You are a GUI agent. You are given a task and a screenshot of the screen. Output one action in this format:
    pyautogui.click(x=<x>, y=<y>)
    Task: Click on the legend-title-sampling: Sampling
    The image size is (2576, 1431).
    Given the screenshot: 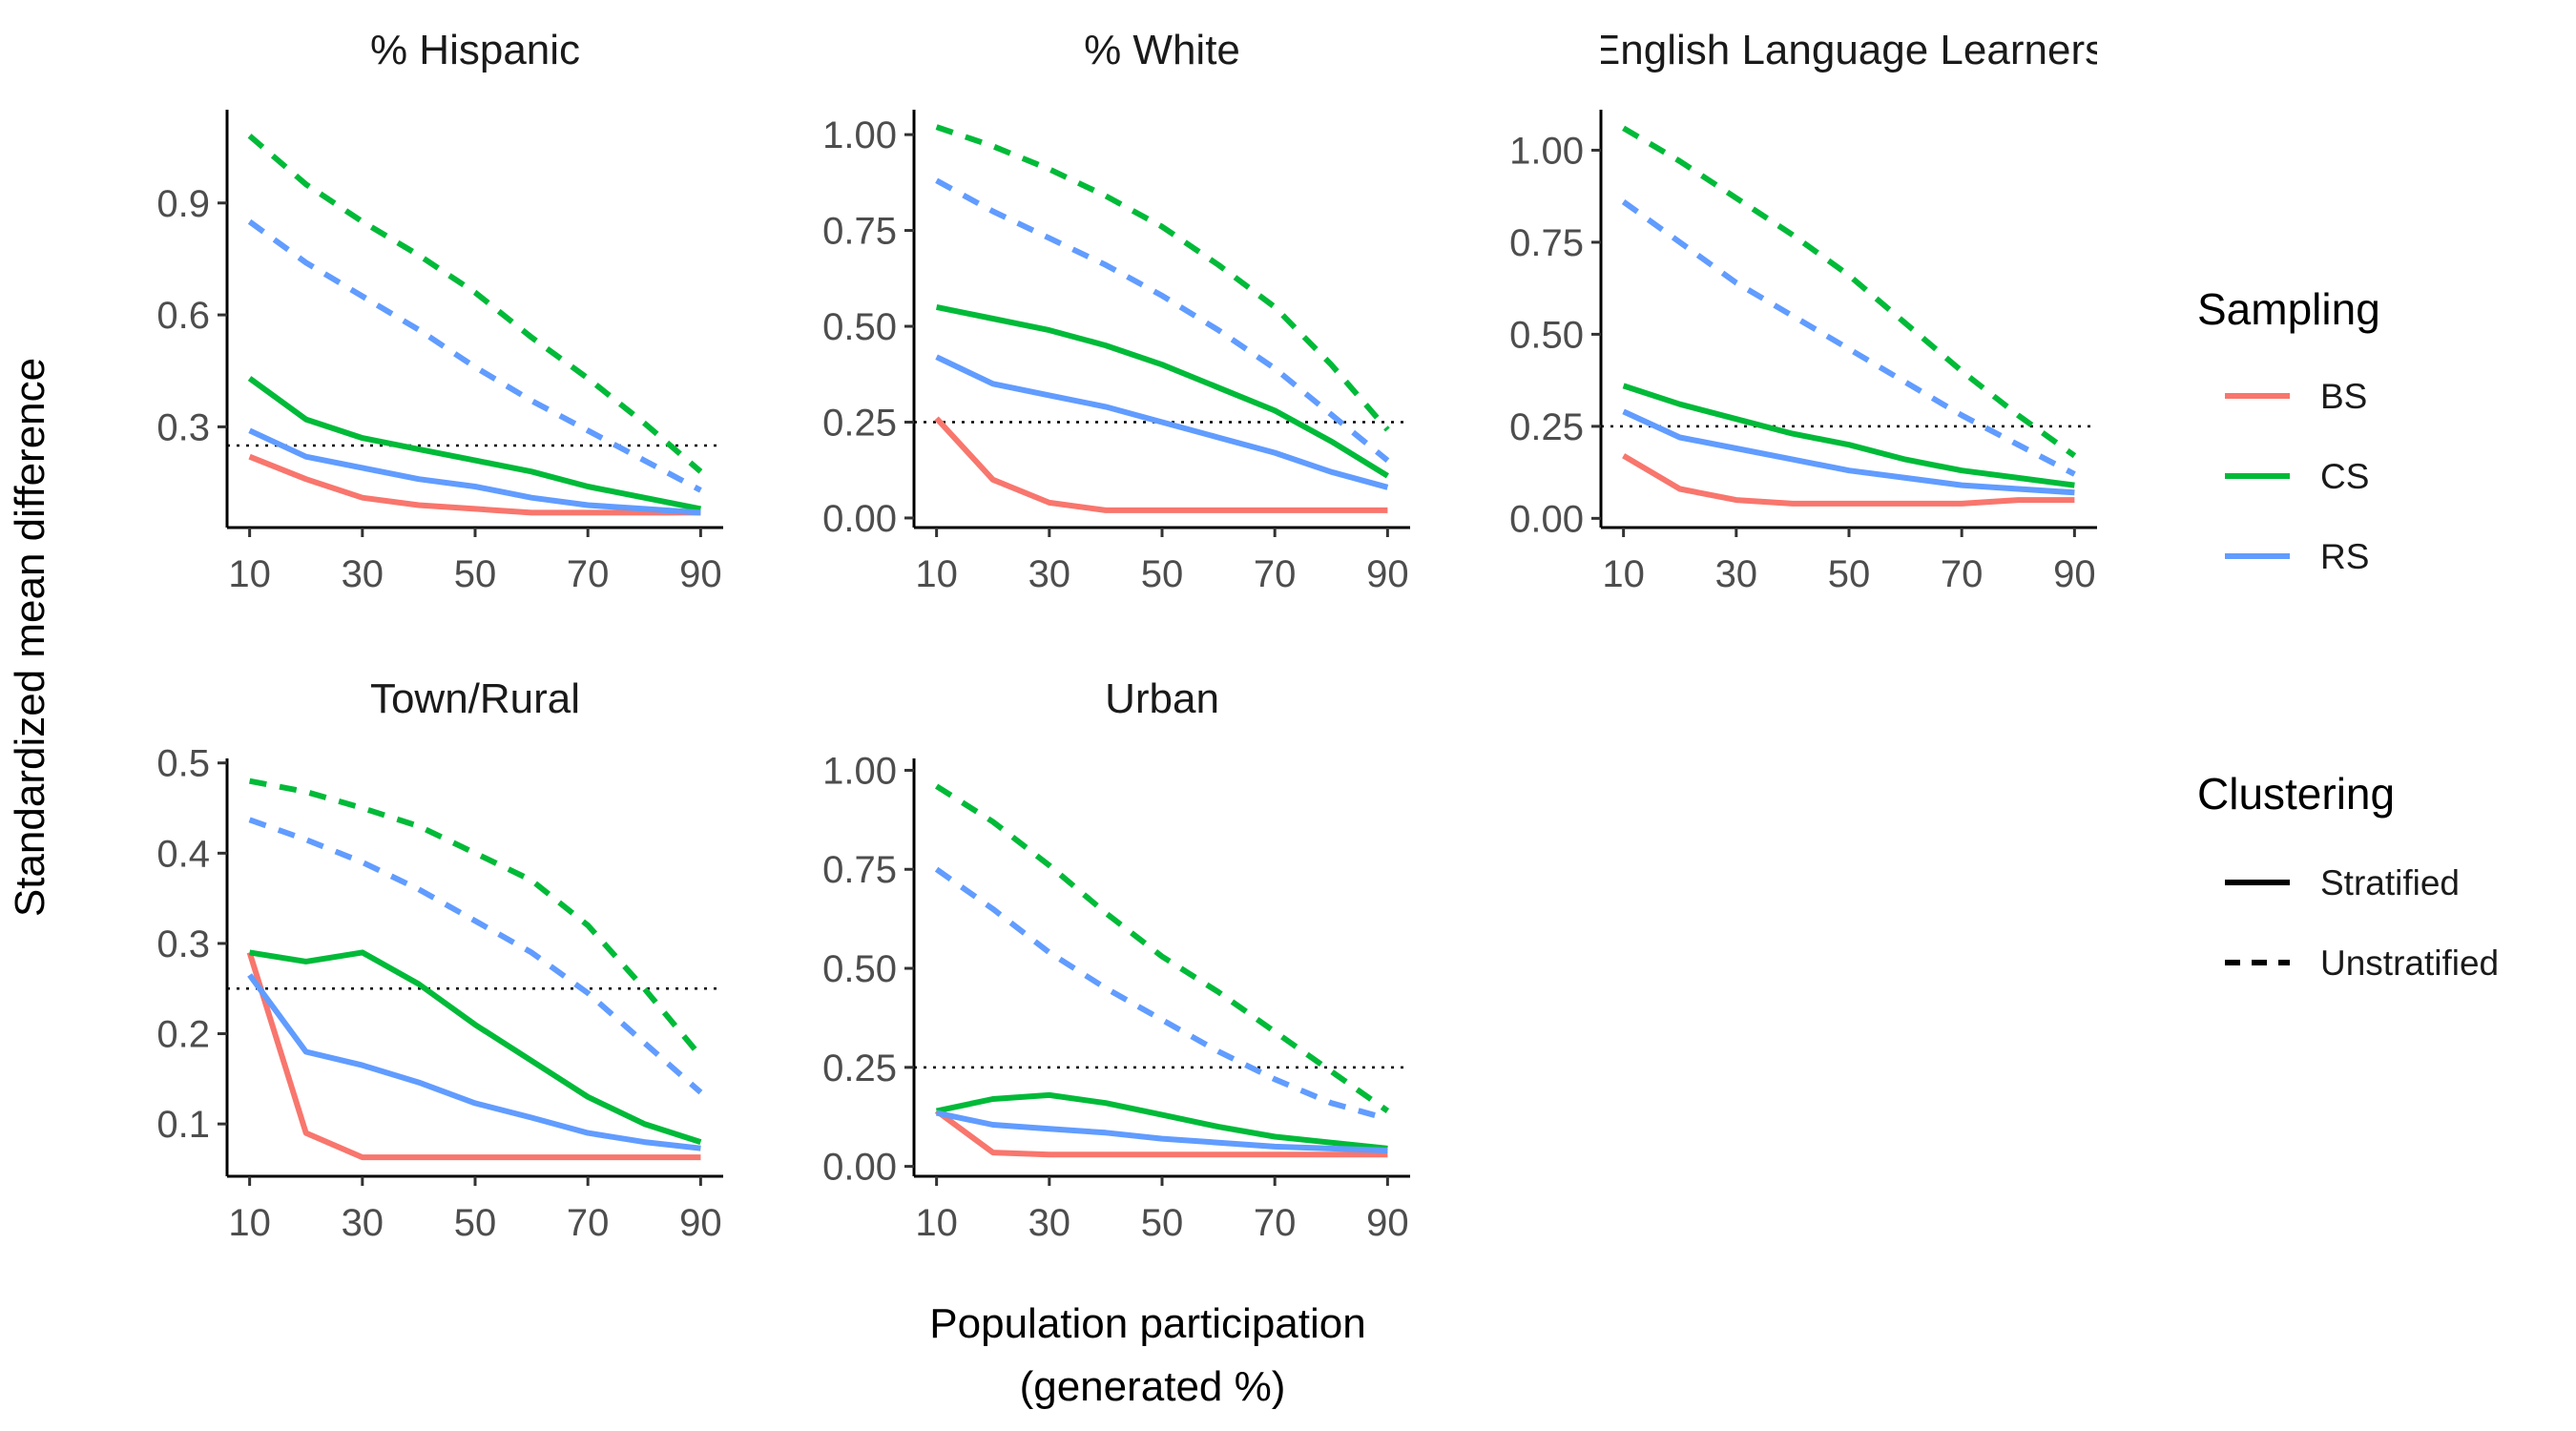 What is the action you would take?
    pyautogui.click(x=2288, y=309)
    